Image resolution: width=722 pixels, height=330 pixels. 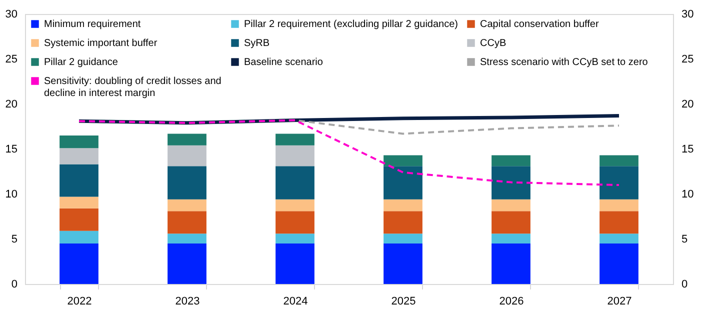 What do you see at coordinates (257, 43) in the screenshot?
I see `legend-label: SyRB` at bounding box center [257, 43].